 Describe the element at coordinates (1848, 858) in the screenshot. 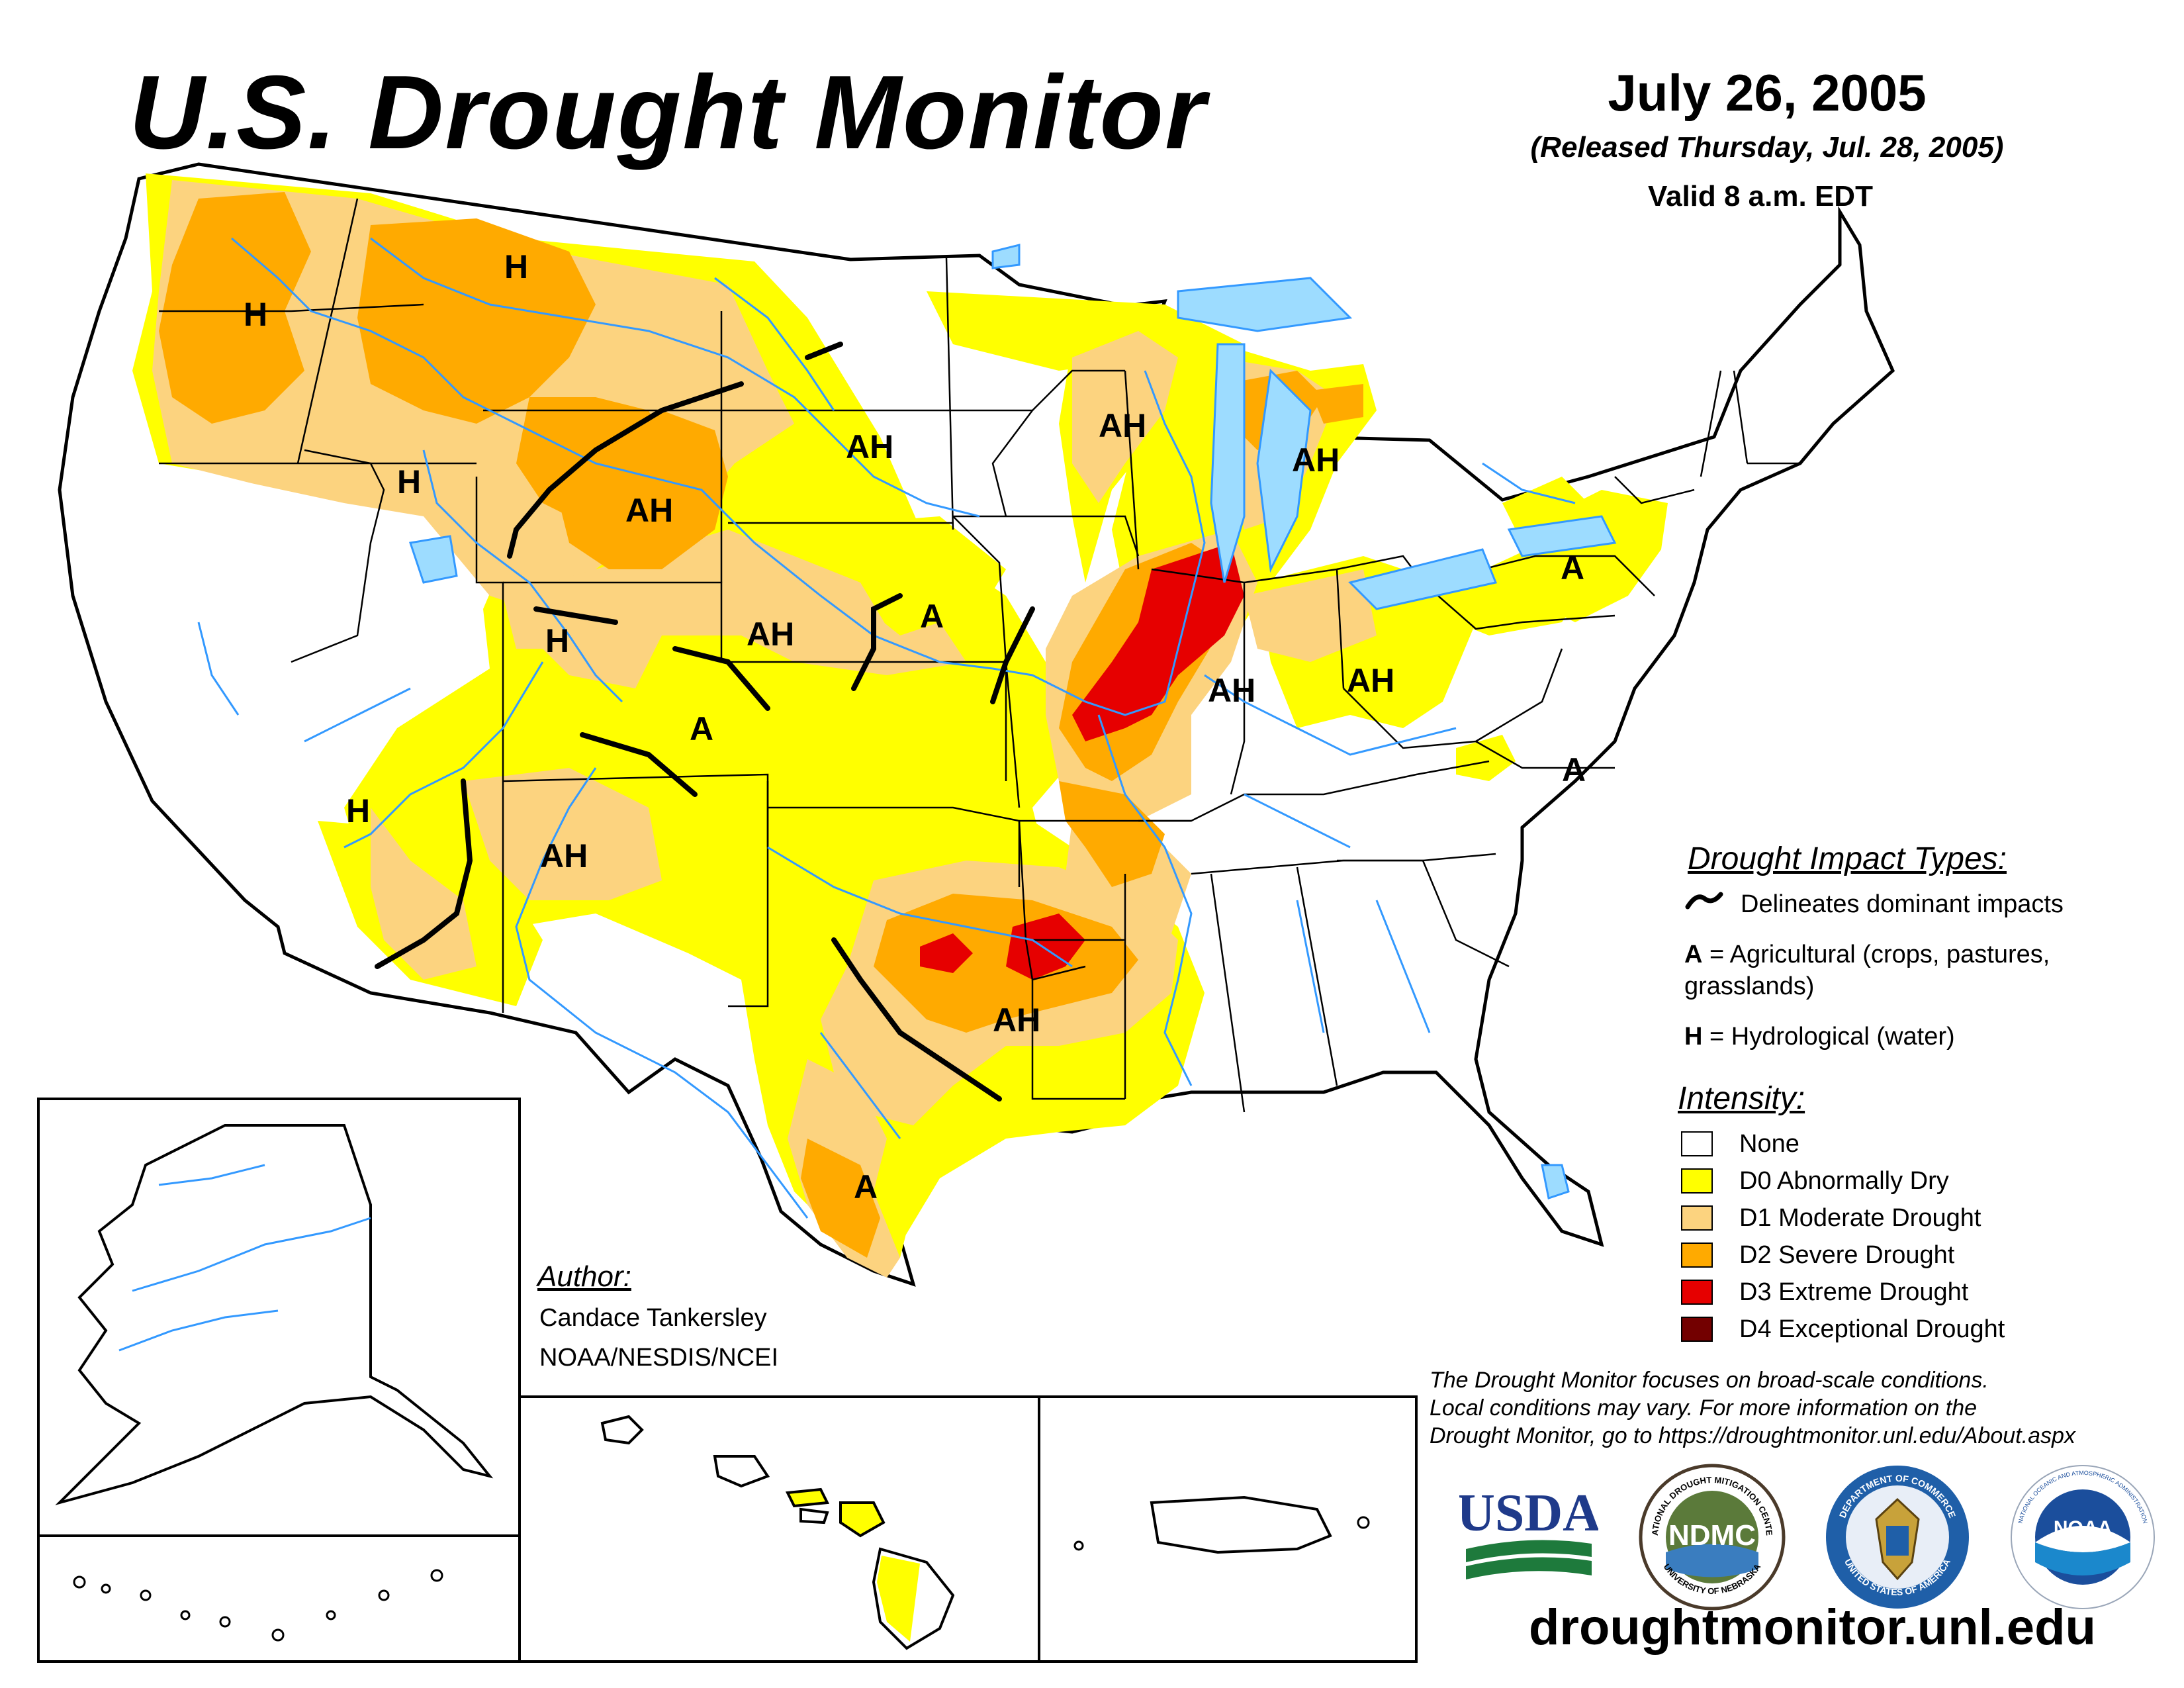

I see `impact-legend-heading: Drought Impact Types:` at that location.